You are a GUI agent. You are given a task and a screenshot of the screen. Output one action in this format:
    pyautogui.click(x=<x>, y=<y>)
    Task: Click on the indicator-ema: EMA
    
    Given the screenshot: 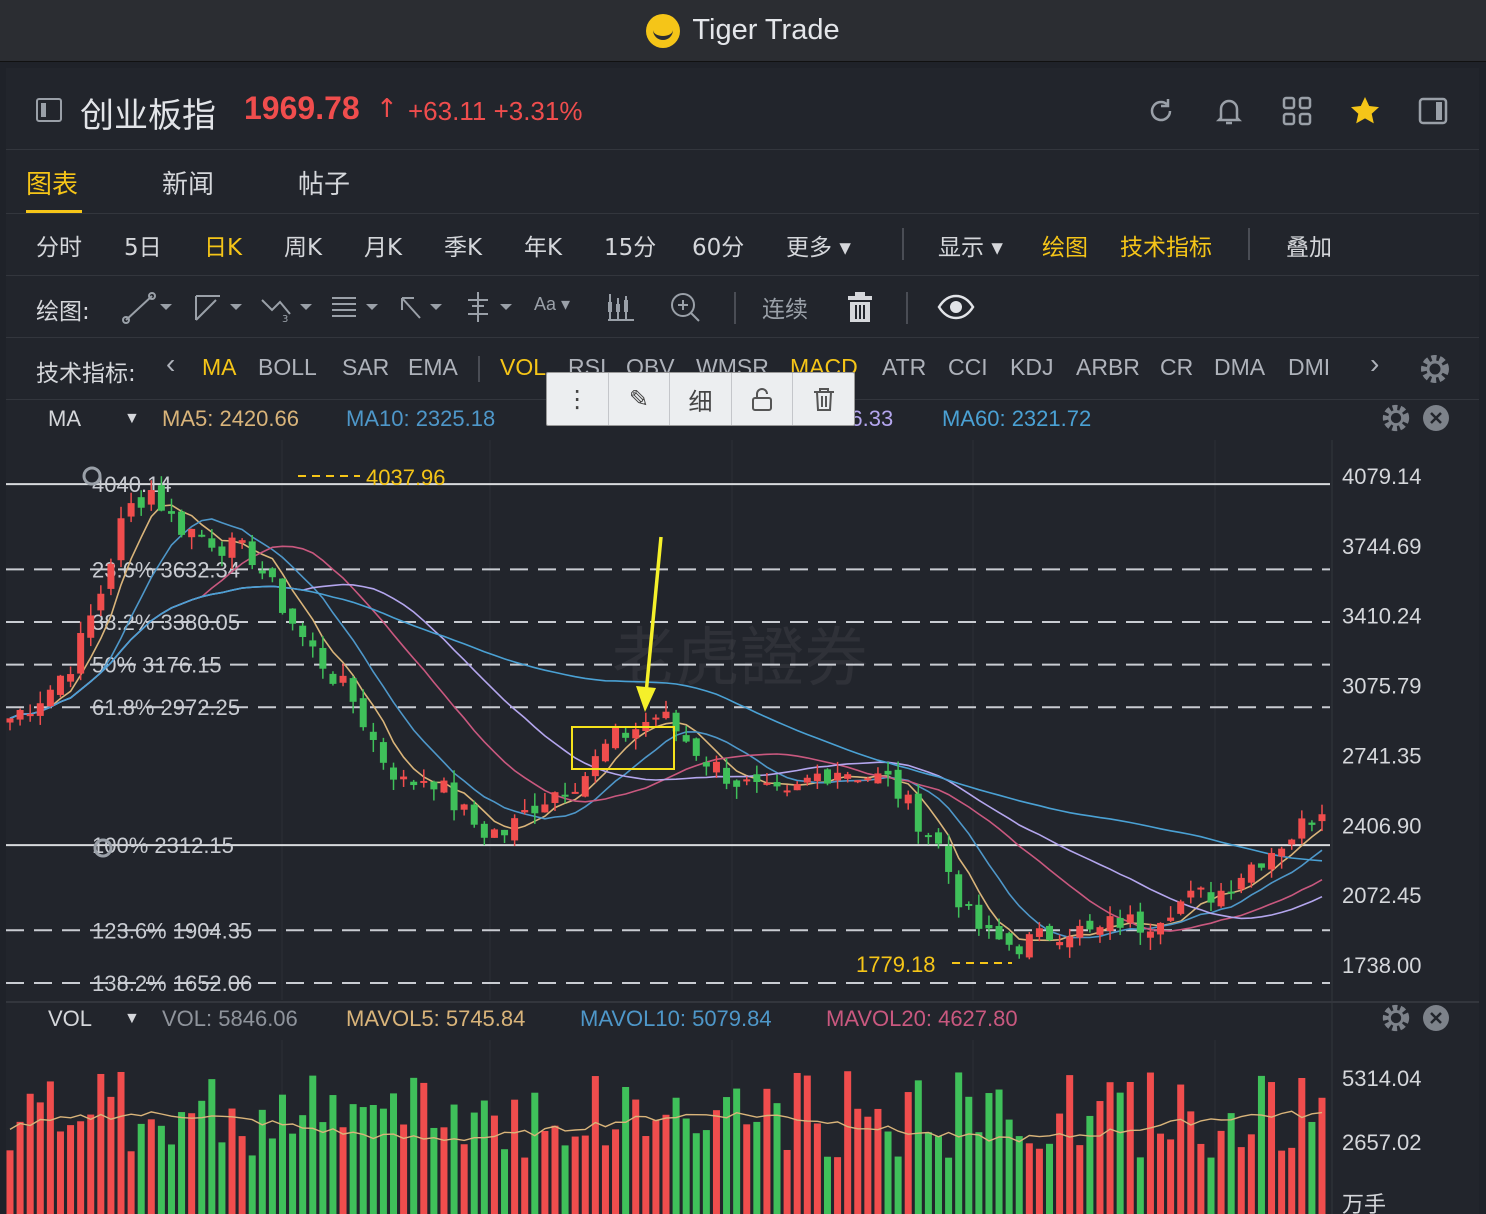 What is the action you would take?
    pyautogui.click(x=433, y=367)
    